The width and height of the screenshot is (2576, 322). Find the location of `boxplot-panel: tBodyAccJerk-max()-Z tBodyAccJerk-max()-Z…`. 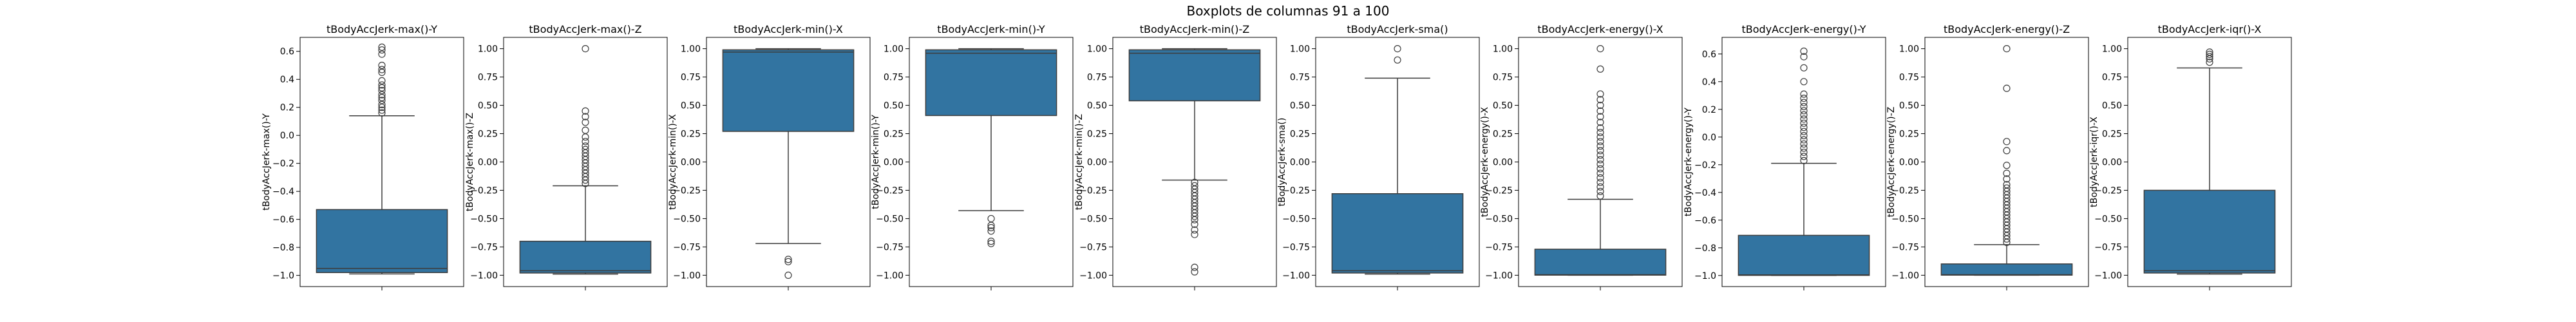

boxplot-panel: tBodyAccJerk-max()-Z tBodyAccJerk-max()-Z… is located at coordinates (566, 156).